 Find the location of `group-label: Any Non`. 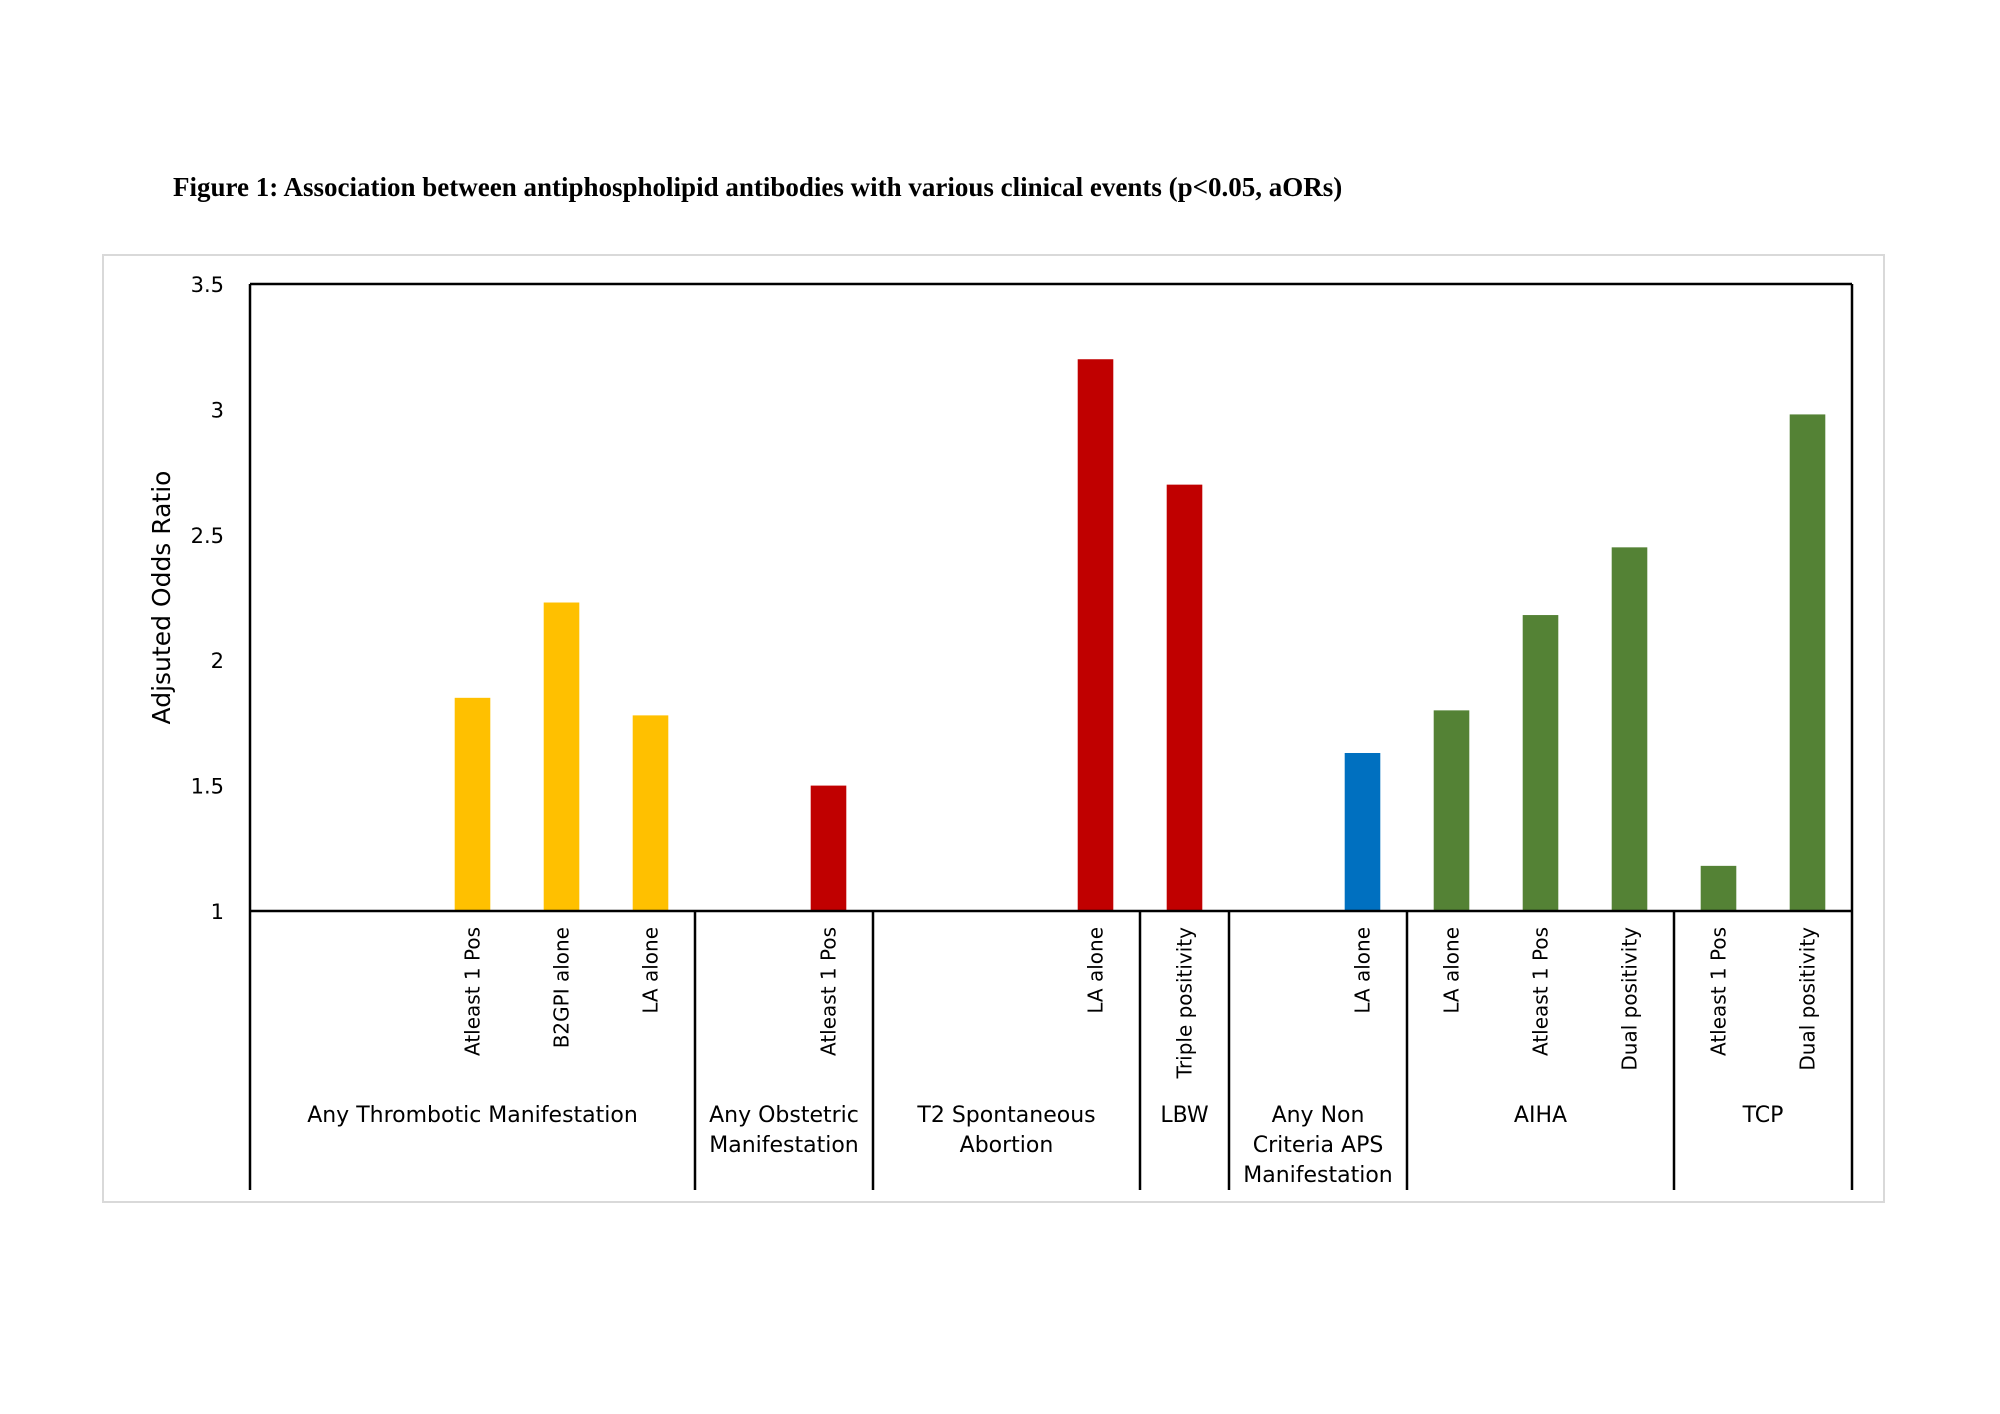

group-label: Any Non is located at coordinates (1318, 1115).